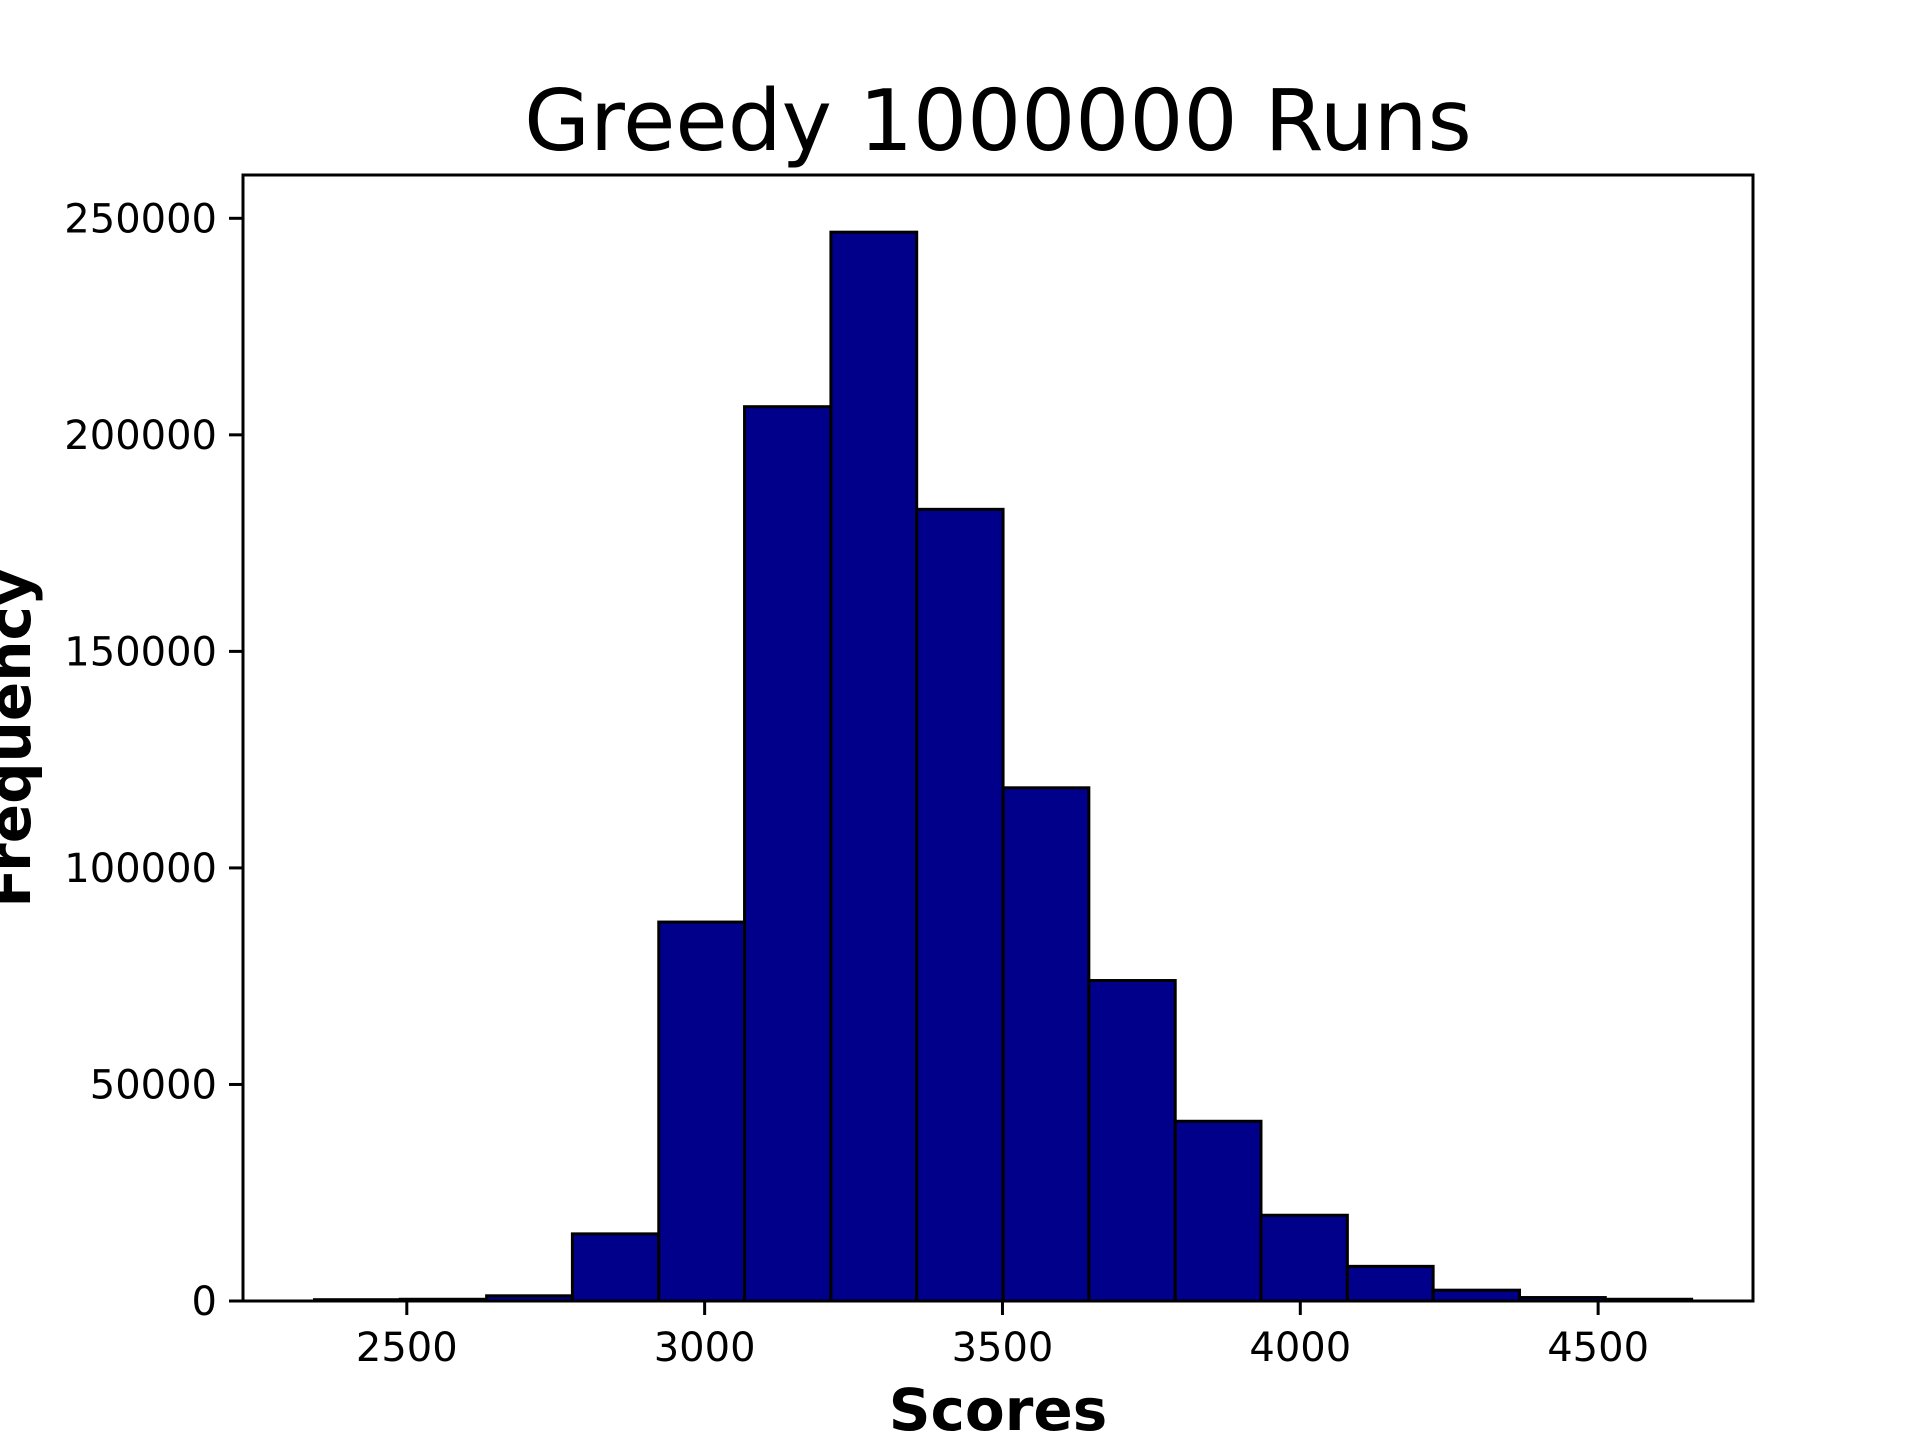 The height and width of the screenshot is (1440, 1920). I want to click on x-tick-label: 3500, so click(1003, 1348).